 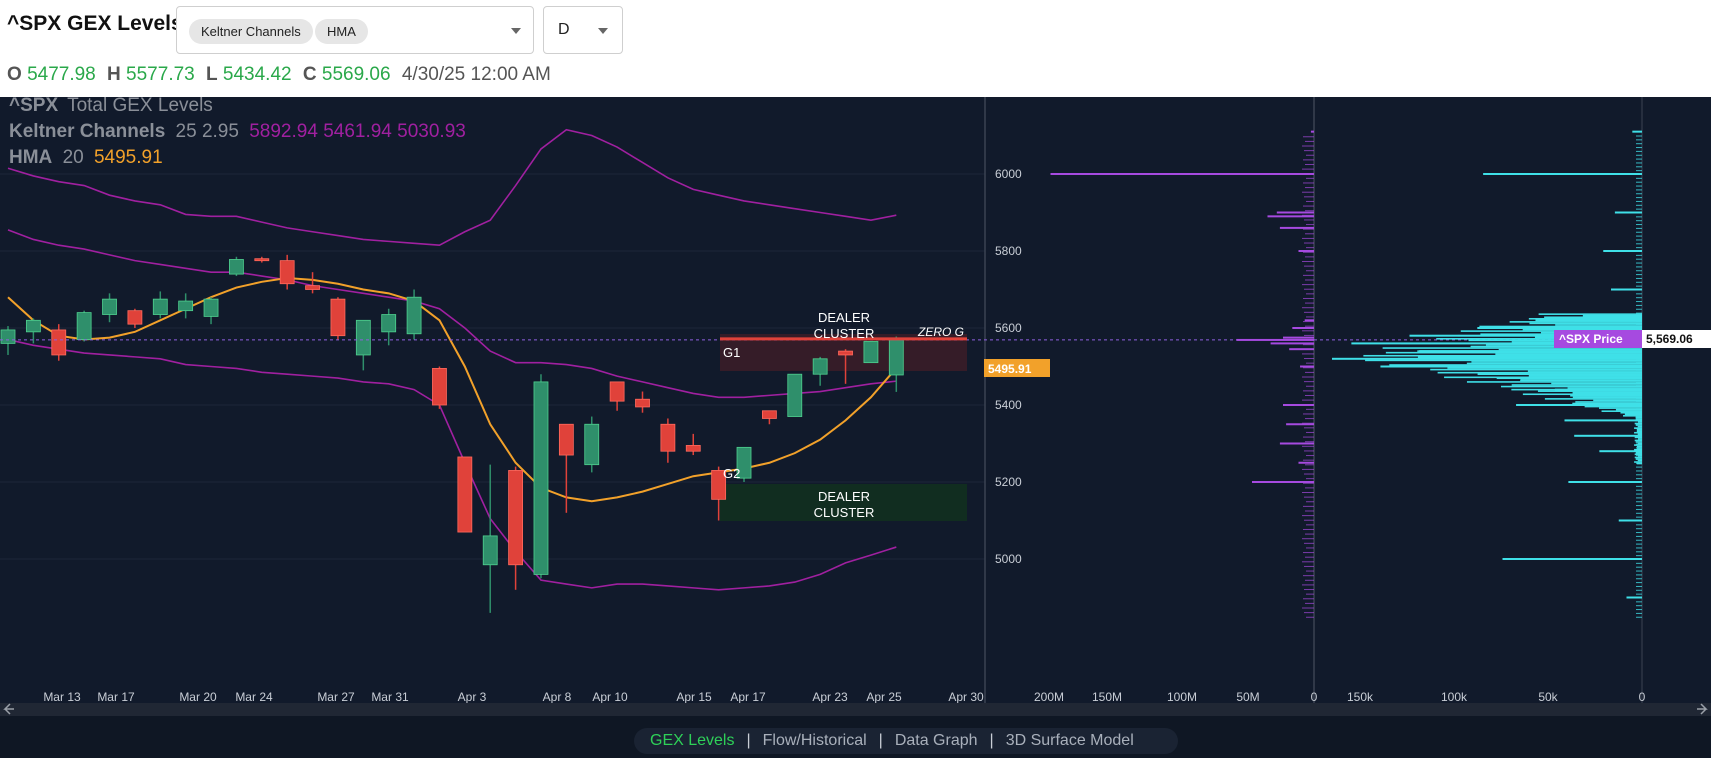 I want to click on indicator-chip-keltner: Keltner Channels, so click(x=251, y=31).